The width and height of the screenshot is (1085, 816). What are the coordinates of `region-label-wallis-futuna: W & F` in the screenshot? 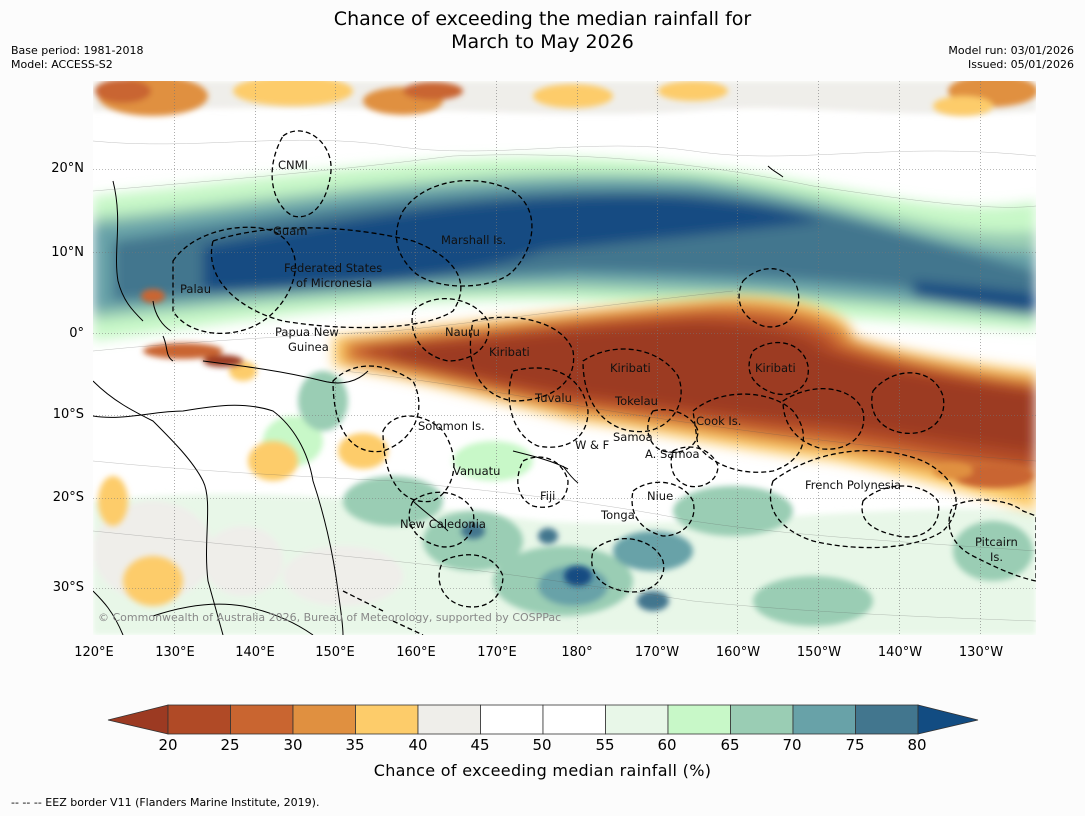 It's located at (592, 445).